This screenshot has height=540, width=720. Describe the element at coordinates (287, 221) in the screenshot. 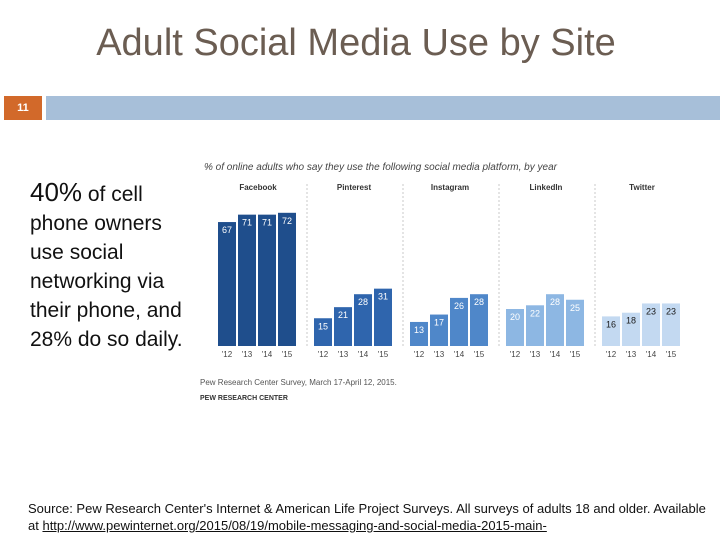

I see `data-label-facebook-3: 72` at that location.